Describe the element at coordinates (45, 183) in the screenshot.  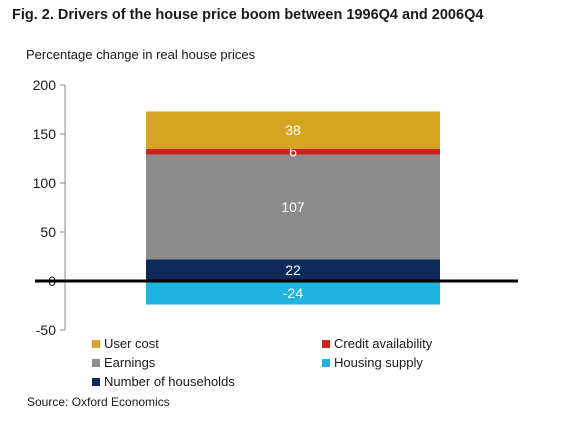
I see `y-tick-label: 100` at that location.